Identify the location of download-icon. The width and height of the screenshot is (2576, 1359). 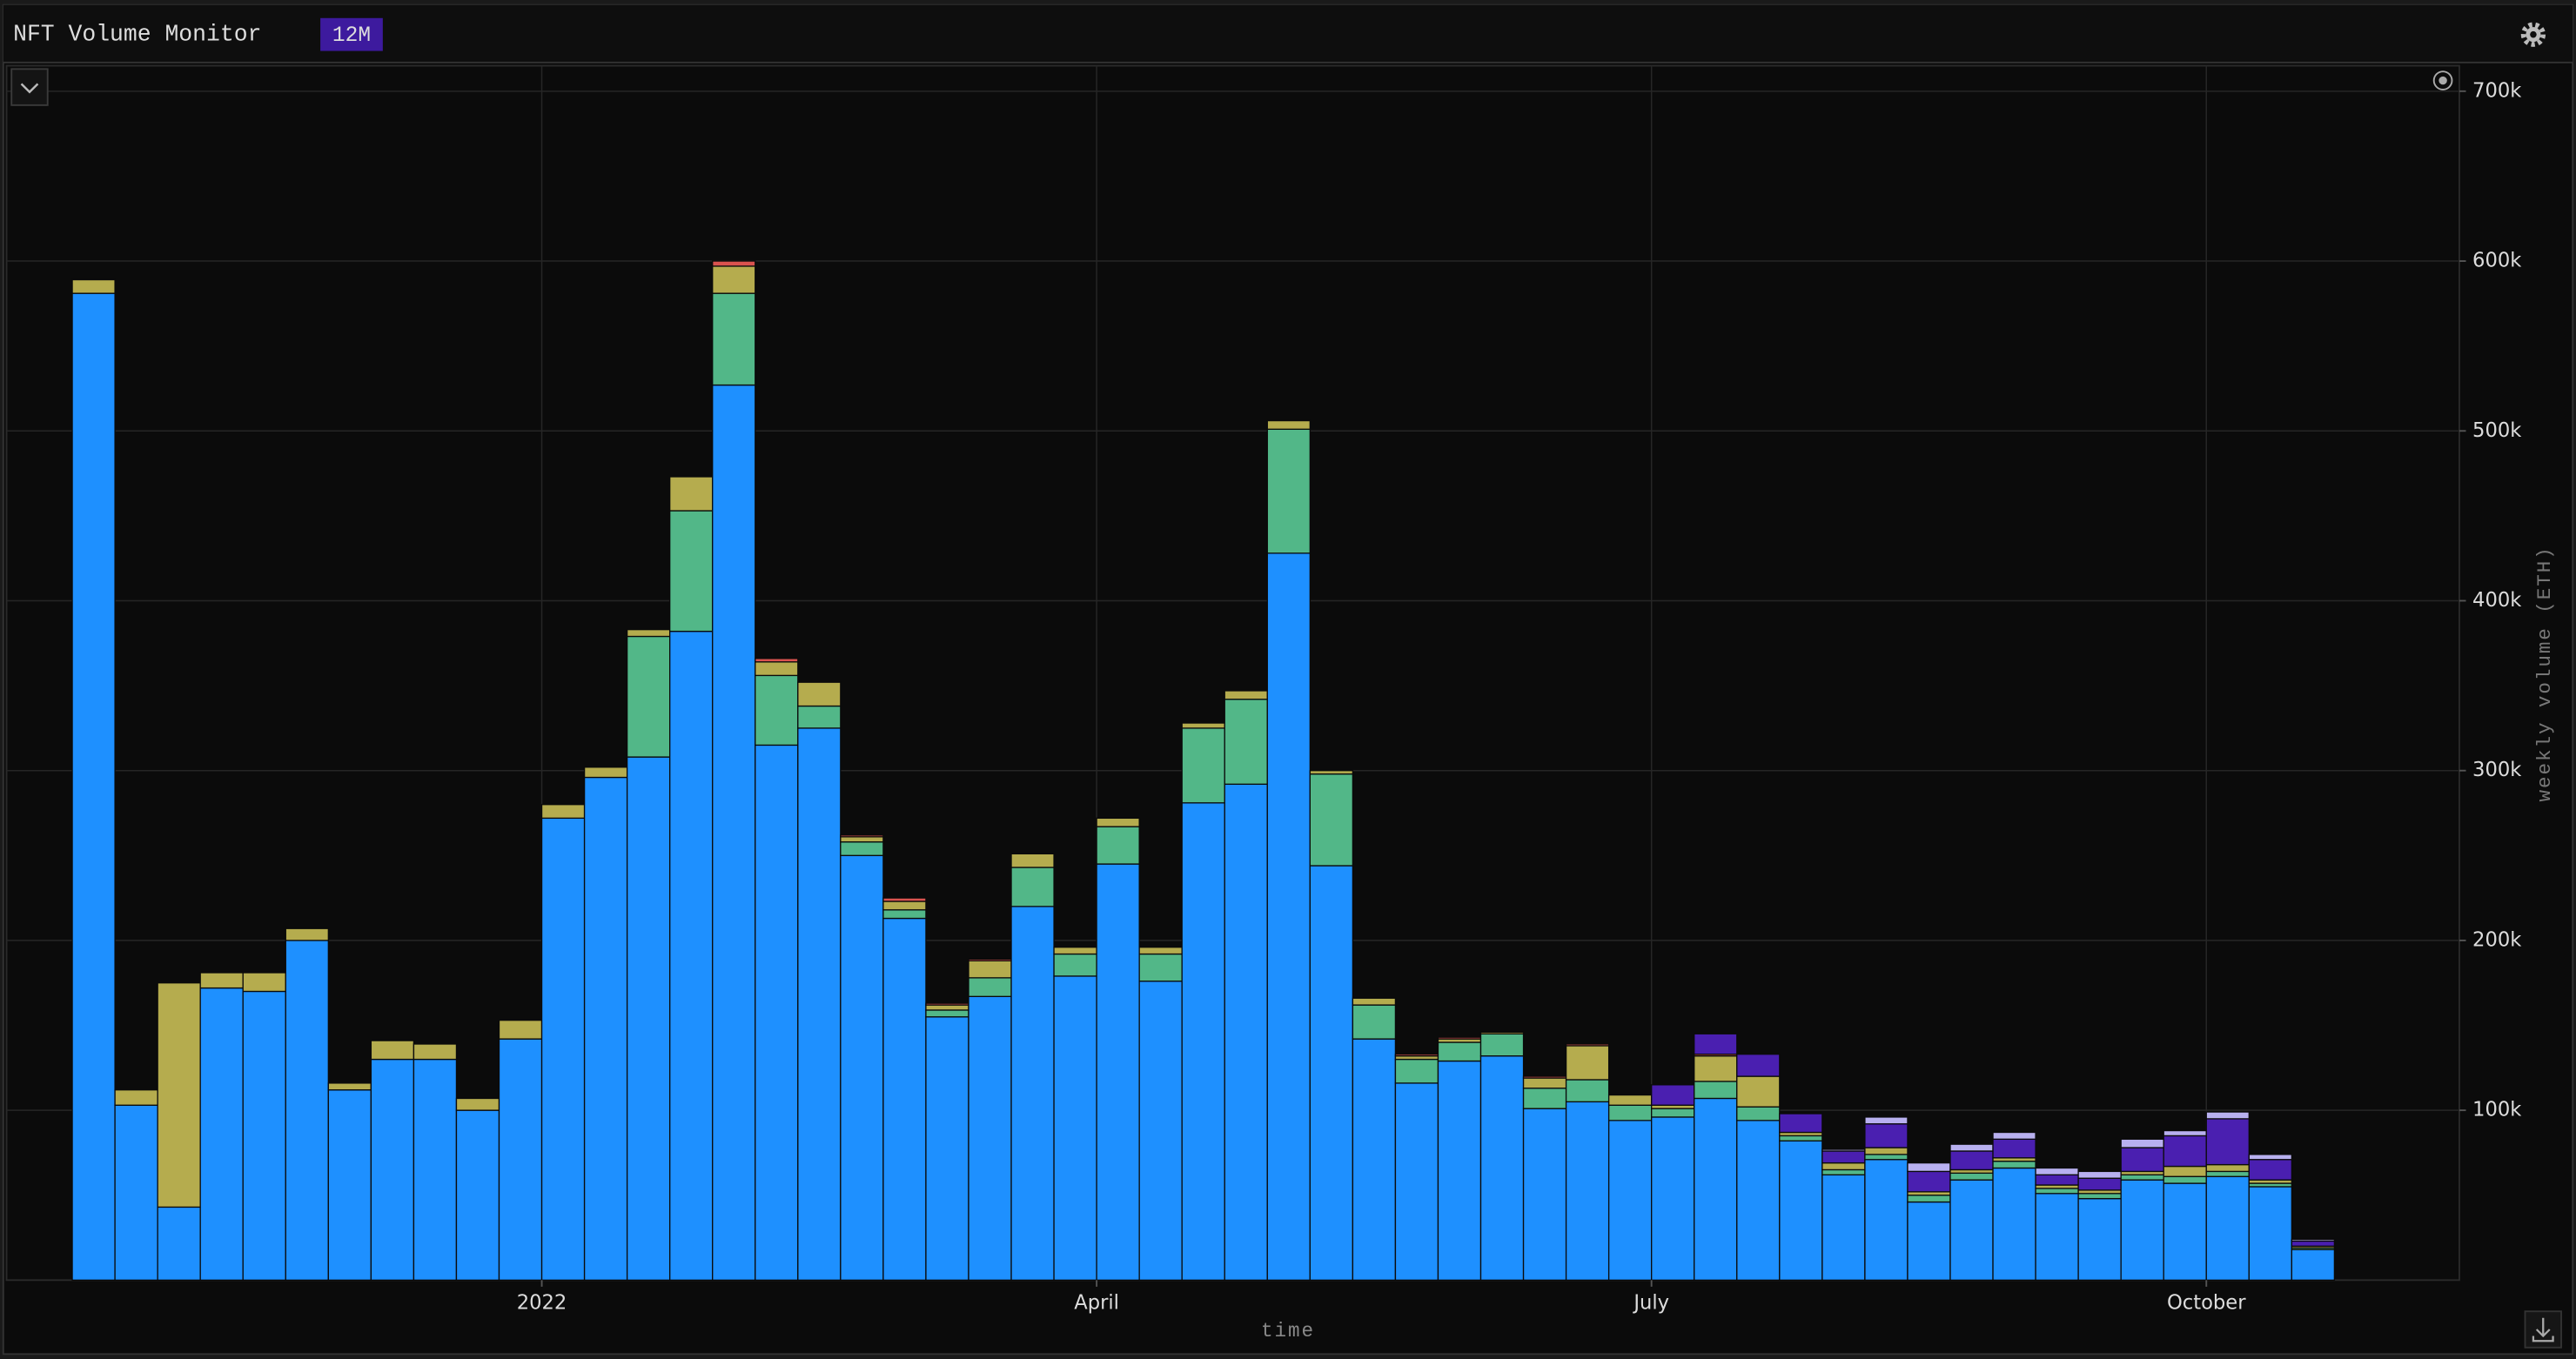
(2543, 1329).